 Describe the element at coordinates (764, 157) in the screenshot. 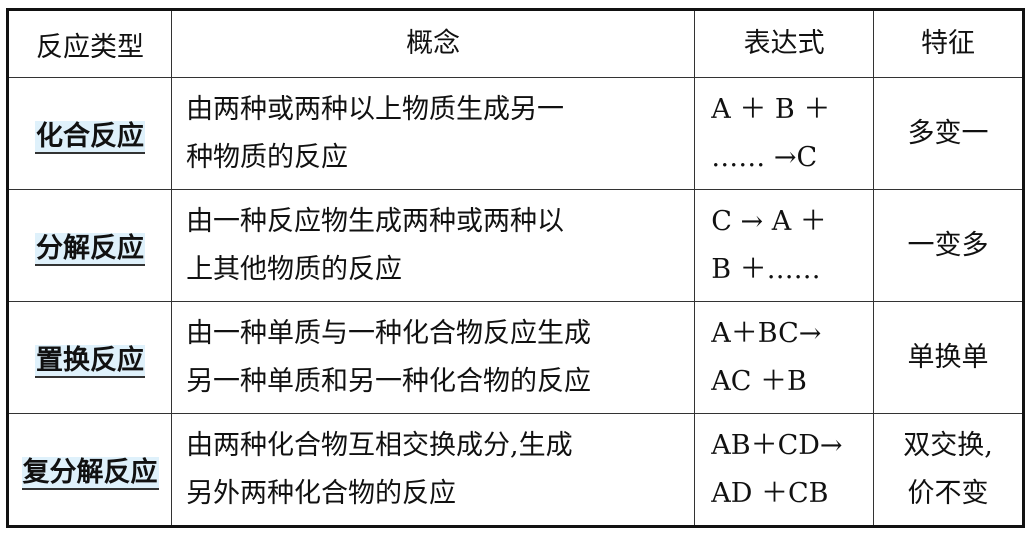

I see `expression-line: …… →C` at that location.